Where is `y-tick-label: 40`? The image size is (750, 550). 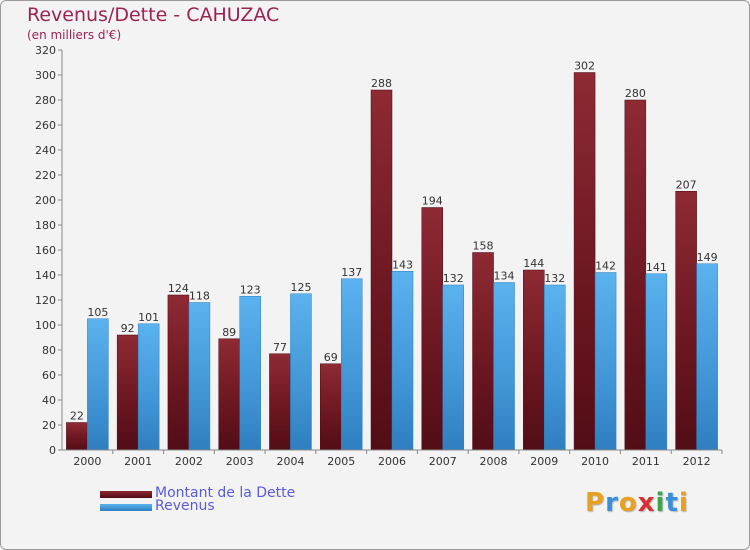 y-tick-label: 40 is located at coordinates (49, 400).